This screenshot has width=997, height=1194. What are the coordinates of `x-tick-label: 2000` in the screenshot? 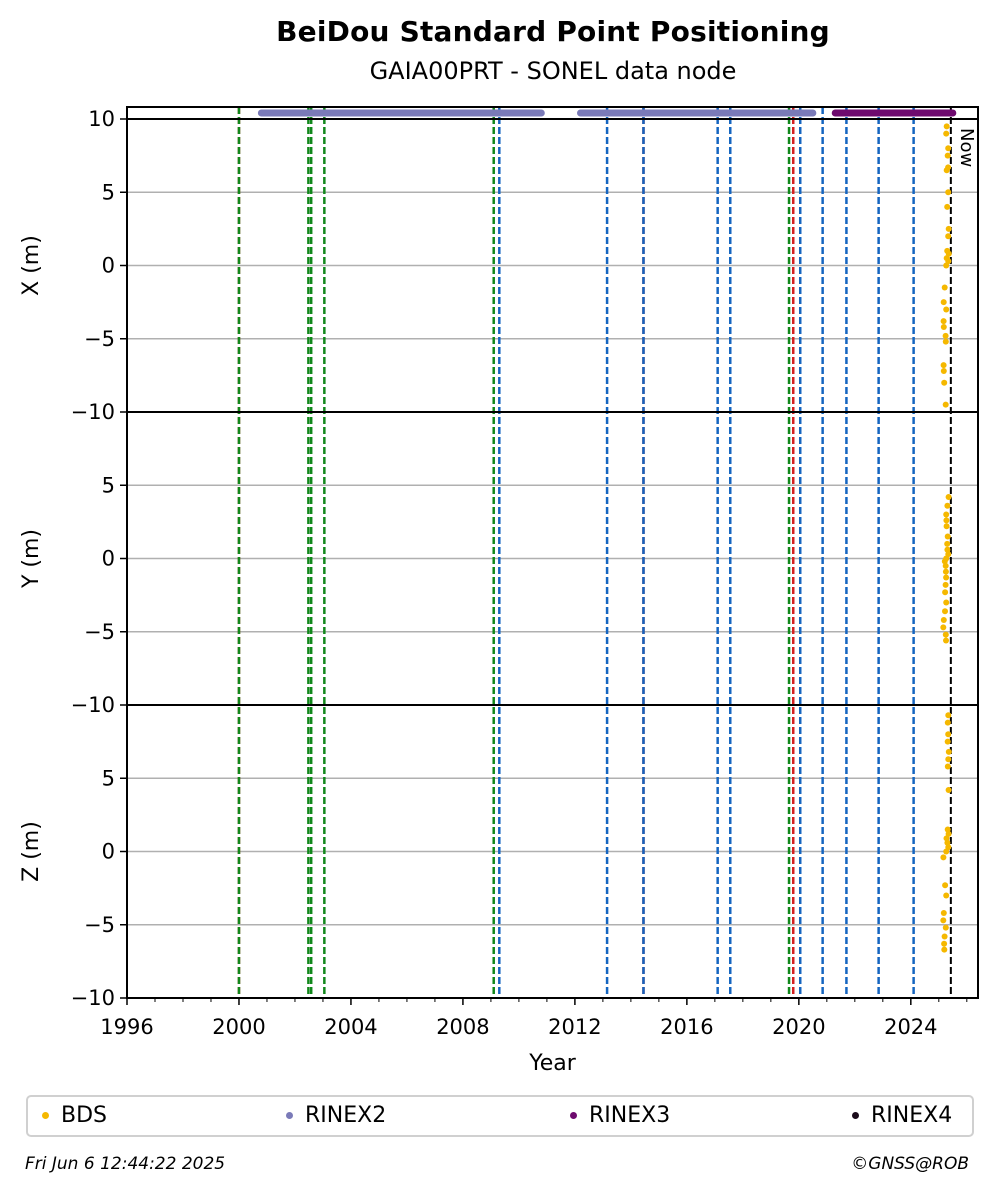 It's located at (238, 1027).